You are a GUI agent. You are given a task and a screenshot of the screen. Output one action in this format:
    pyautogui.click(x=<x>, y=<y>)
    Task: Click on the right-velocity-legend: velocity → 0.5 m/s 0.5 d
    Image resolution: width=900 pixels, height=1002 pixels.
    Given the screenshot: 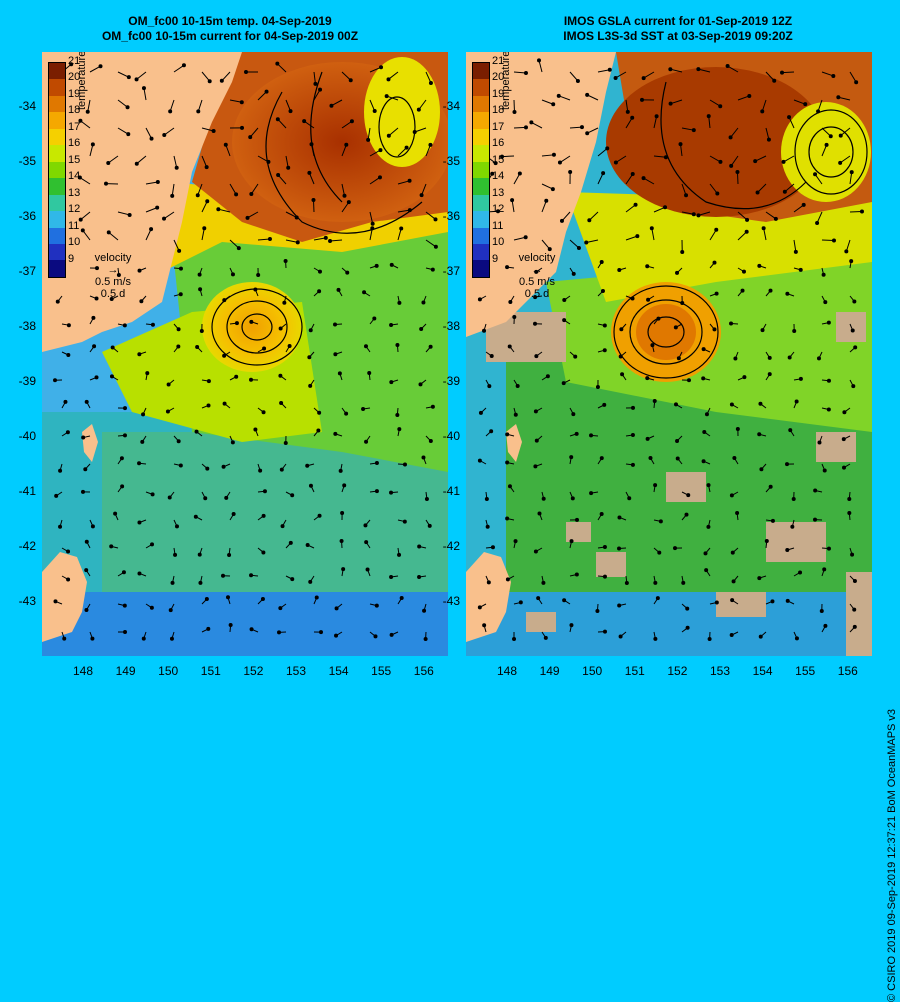 What is the action you would take?
    pyautogui.click(x=537, y=276)
    